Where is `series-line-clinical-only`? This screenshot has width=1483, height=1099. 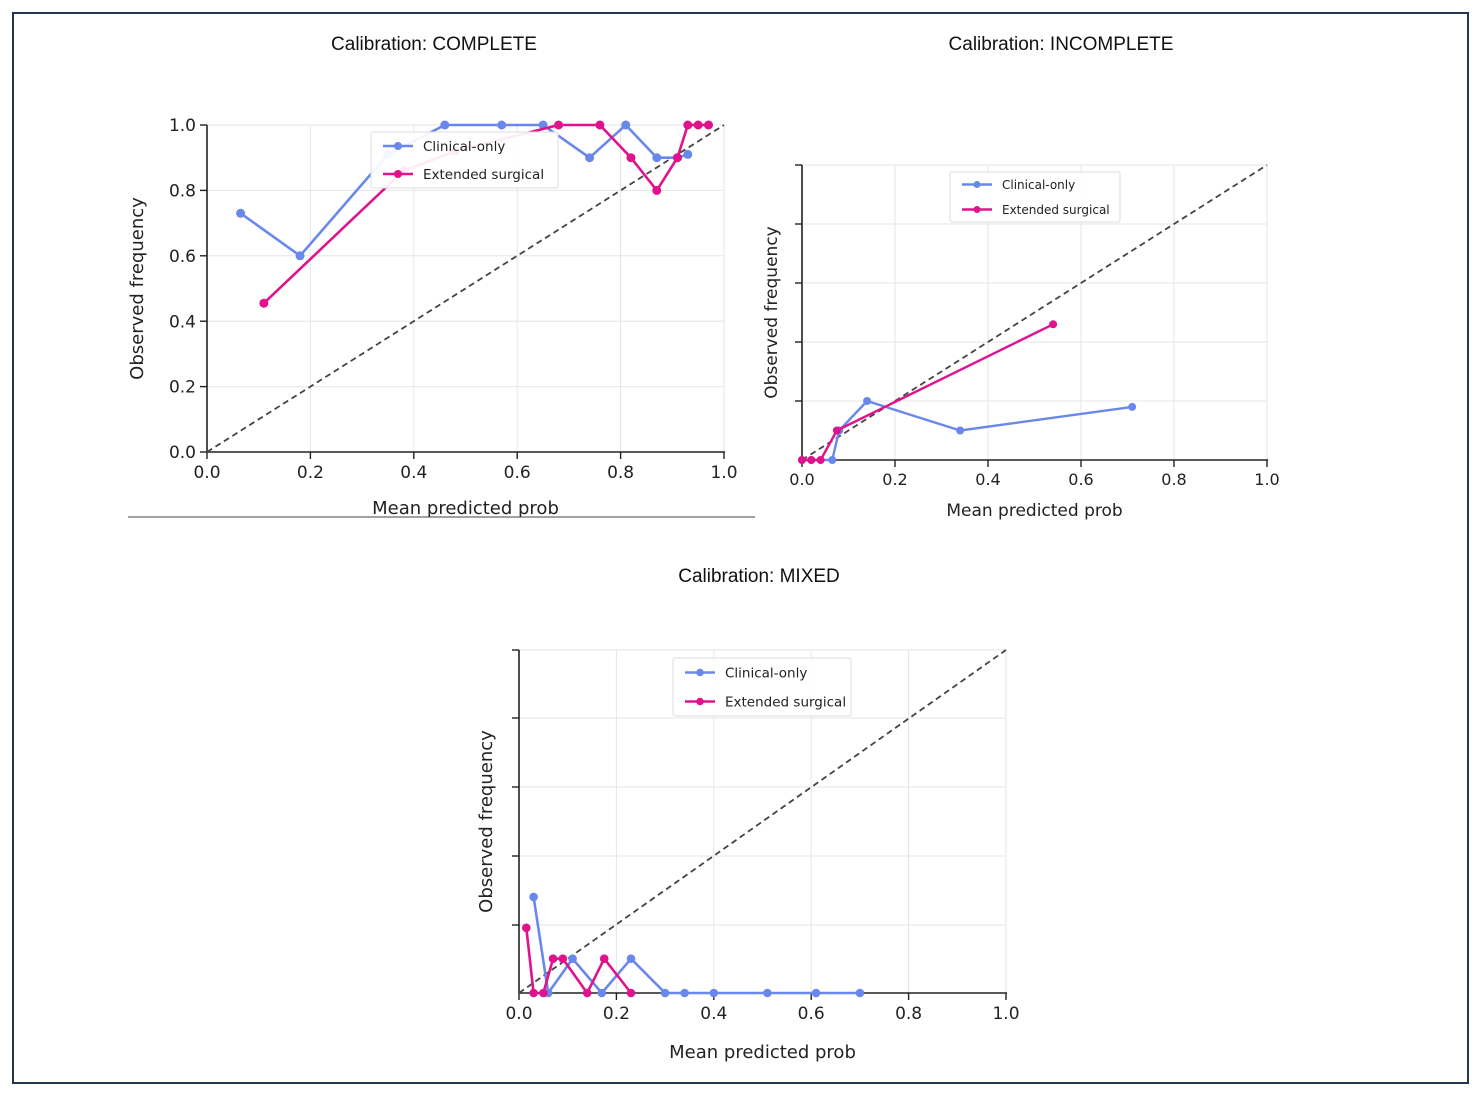
series-line-clinical-only is located at coordinates (967, 430).